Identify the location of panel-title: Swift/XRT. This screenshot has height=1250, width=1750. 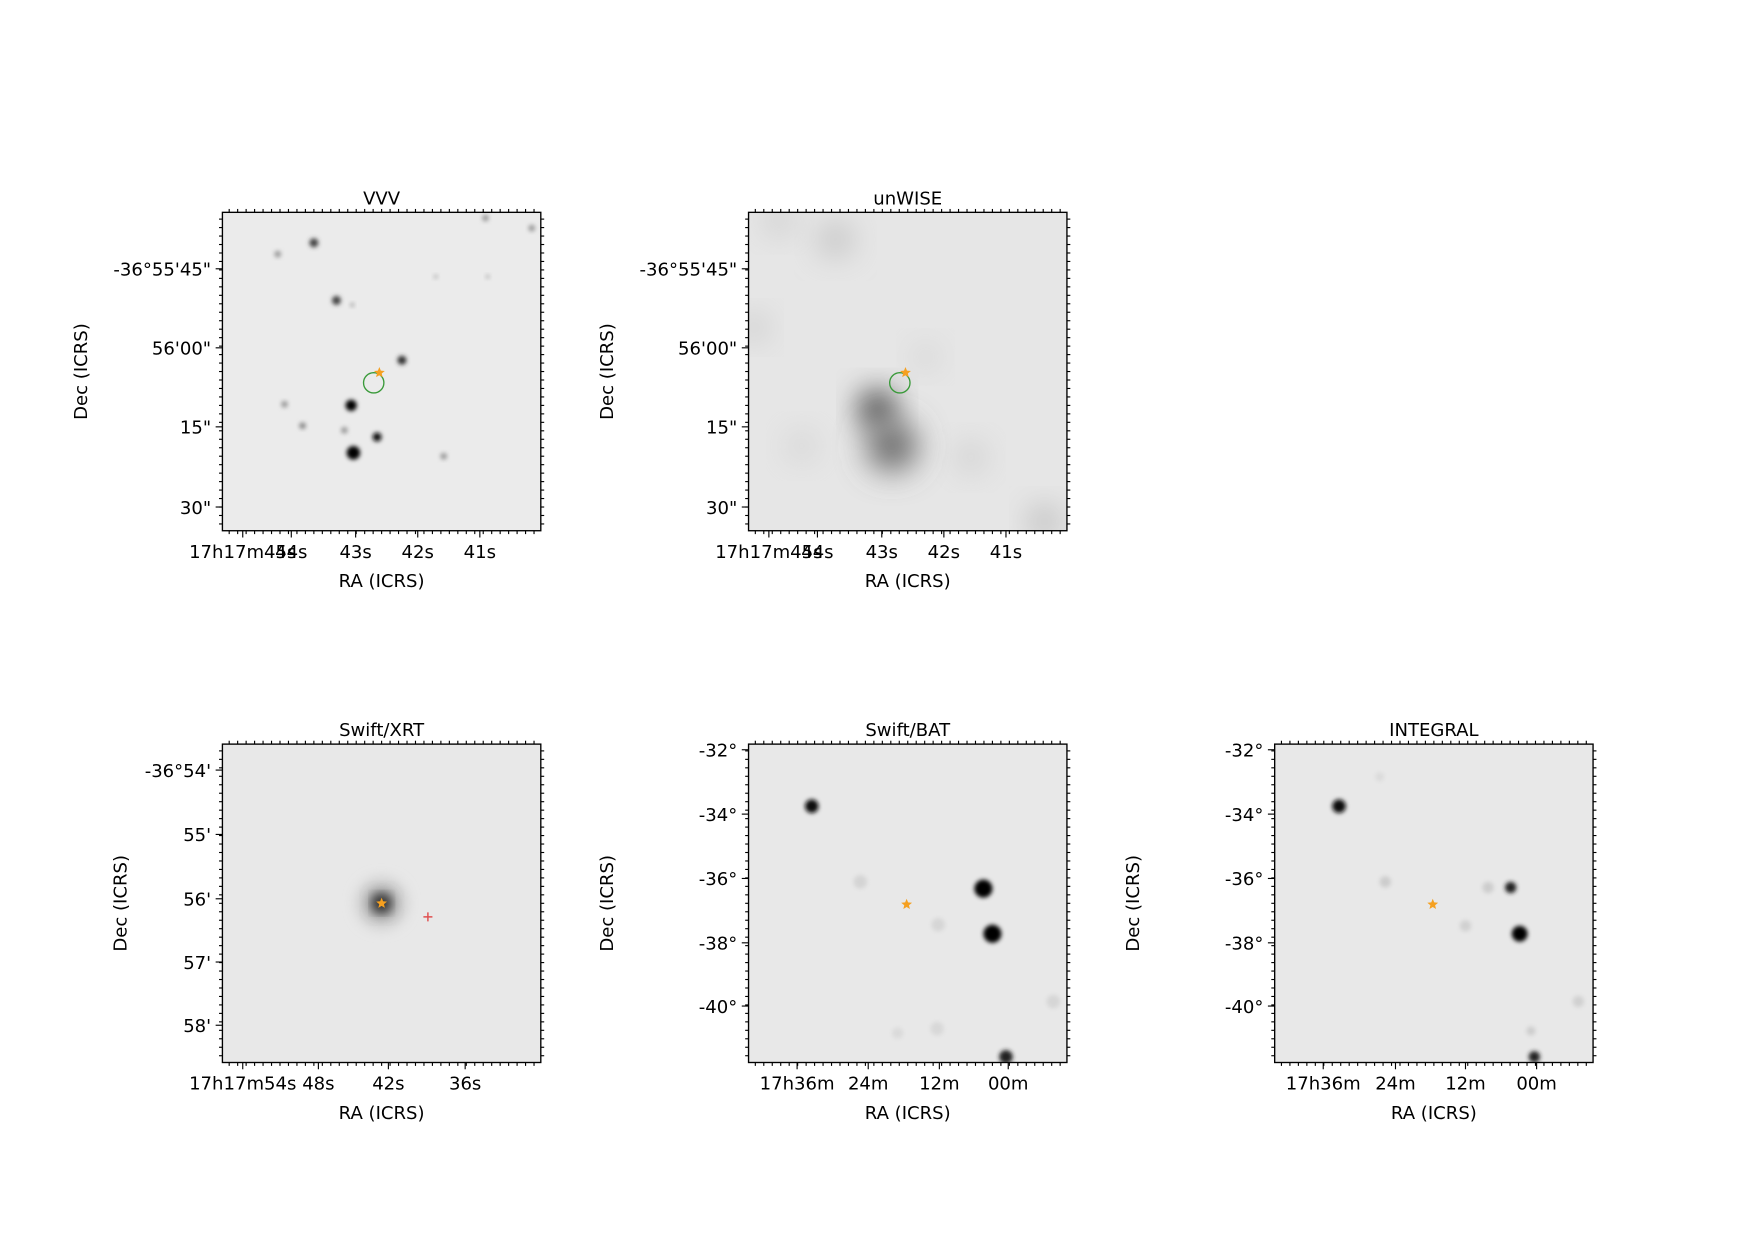
(382, 730).